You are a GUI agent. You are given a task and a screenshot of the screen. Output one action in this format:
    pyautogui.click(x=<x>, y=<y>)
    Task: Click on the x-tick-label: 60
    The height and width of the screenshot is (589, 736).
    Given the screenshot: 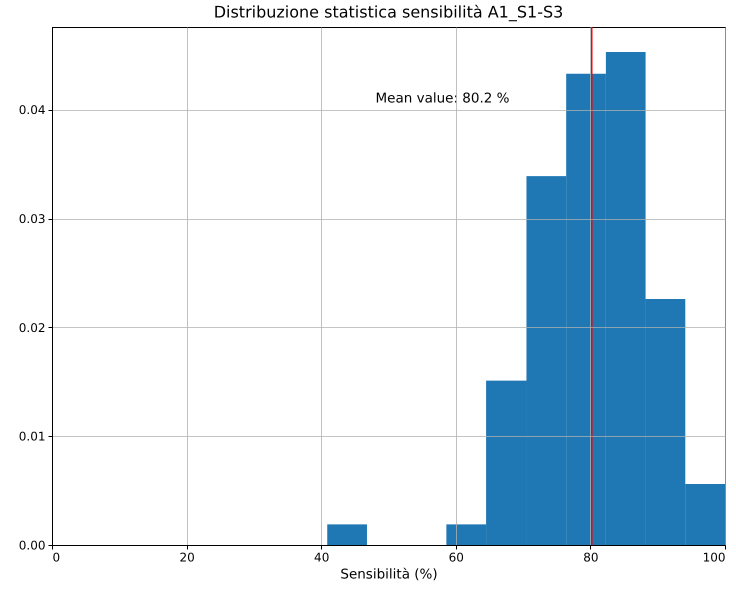 What is the action you would take?
    pyautogui.click(x=456, y=557)
    